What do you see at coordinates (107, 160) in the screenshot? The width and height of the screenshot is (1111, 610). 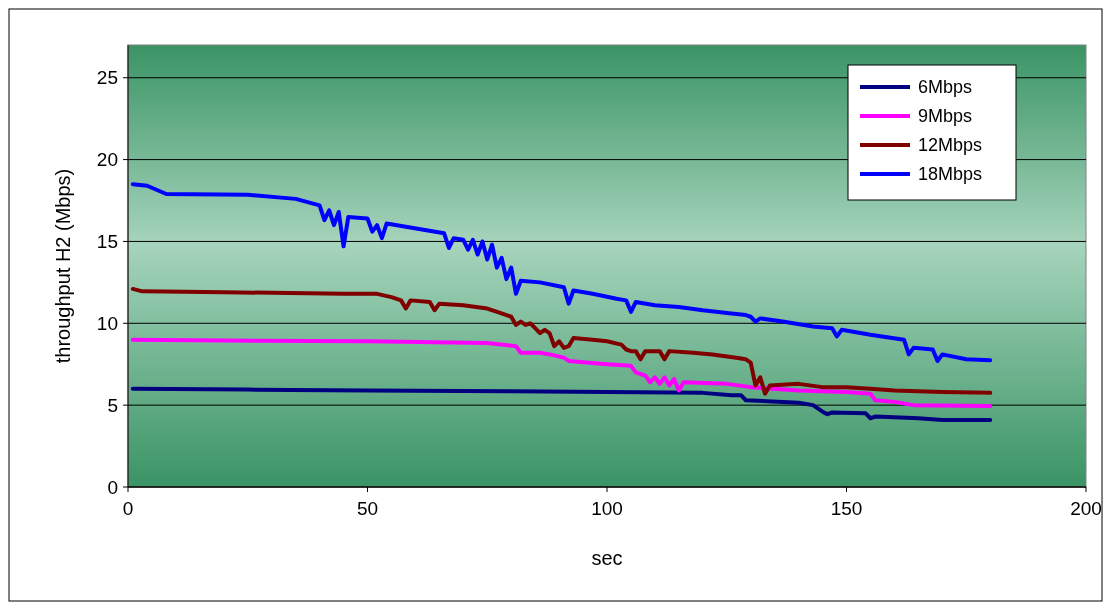 I see `y-tick-label: 20` at bounding box center [107, 160].